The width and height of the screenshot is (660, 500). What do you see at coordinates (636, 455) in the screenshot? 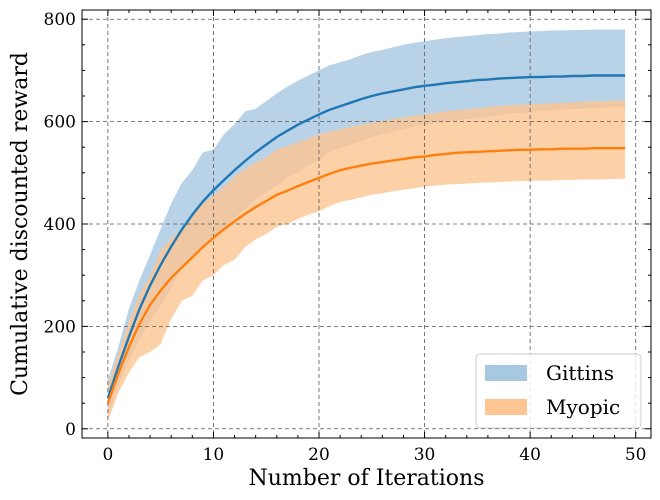
I see `x-tick-label: 50` at bounding box center [636, 455].